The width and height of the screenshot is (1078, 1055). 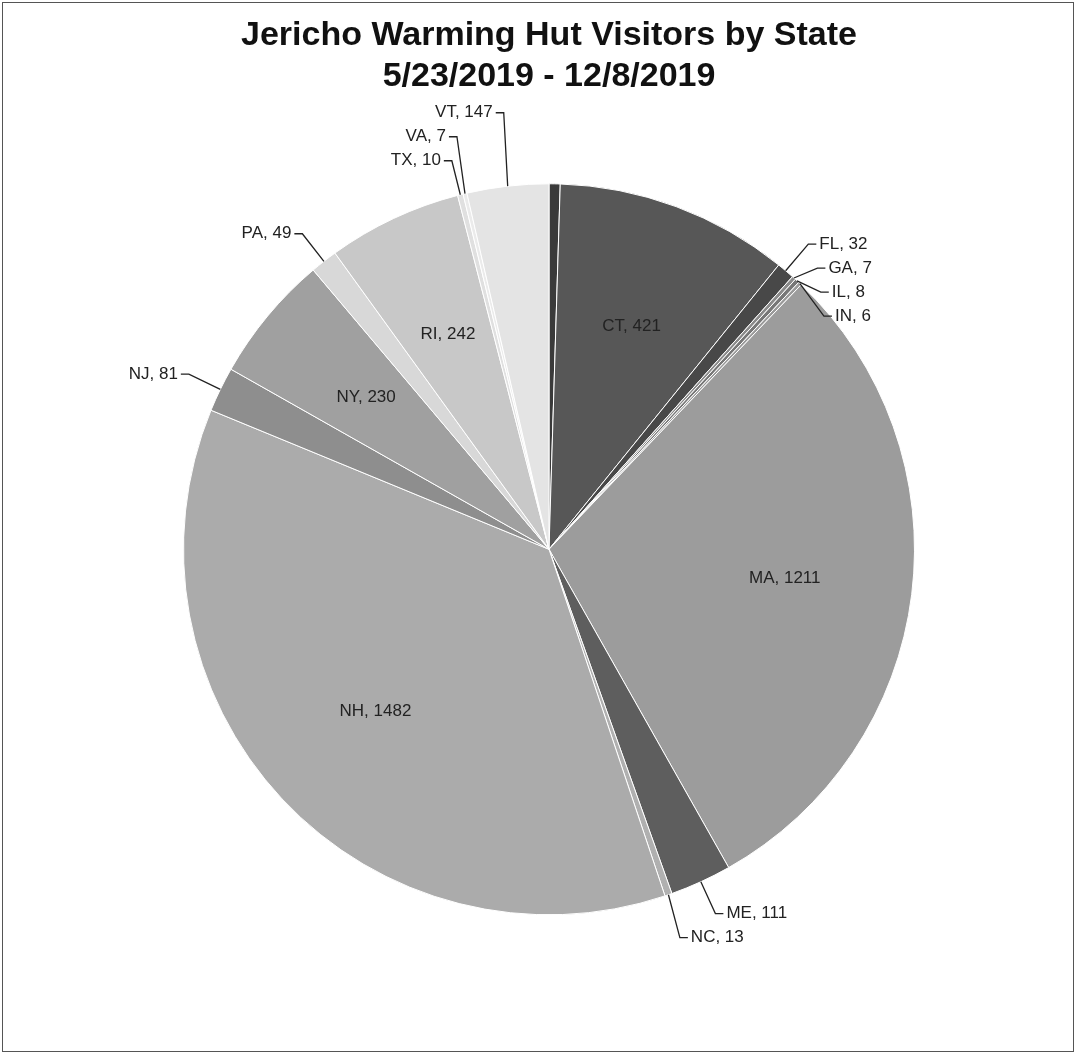 What do you see at coordinates (366, 397) in the screenshot?
I see `data-label: NY, 230` at bounding box center [366, 397].